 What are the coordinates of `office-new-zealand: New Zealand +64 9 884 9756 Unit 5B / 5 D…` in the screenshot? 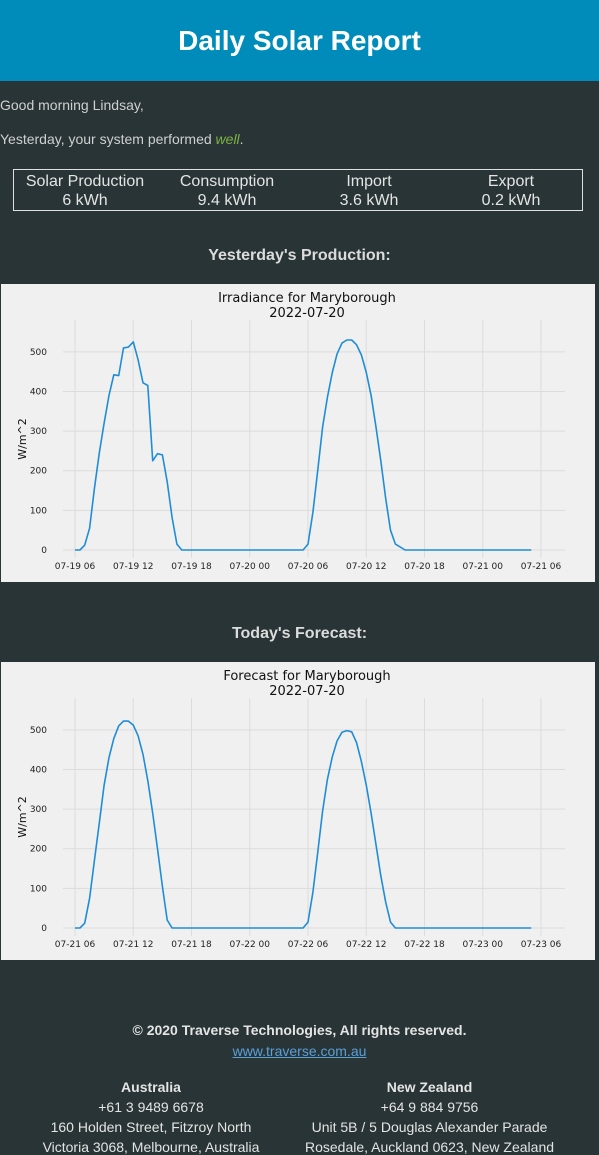 It's located at (429, 1116).